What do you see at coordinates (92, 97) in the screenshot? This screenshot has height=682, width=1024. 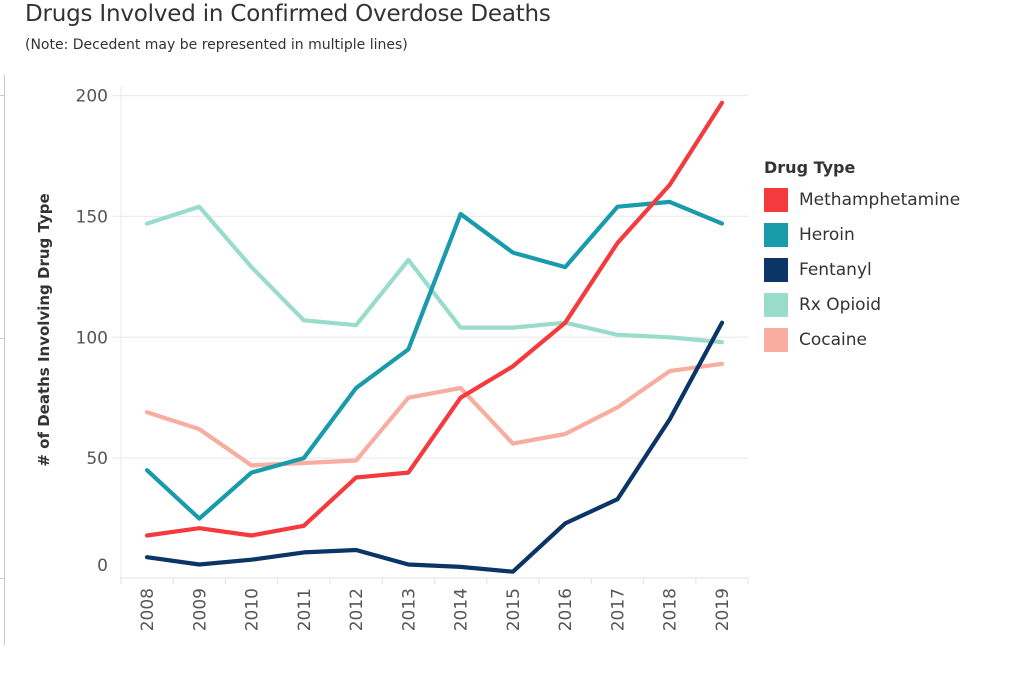 I see `y-tick-label: 200` at bounding box center [92, 97].